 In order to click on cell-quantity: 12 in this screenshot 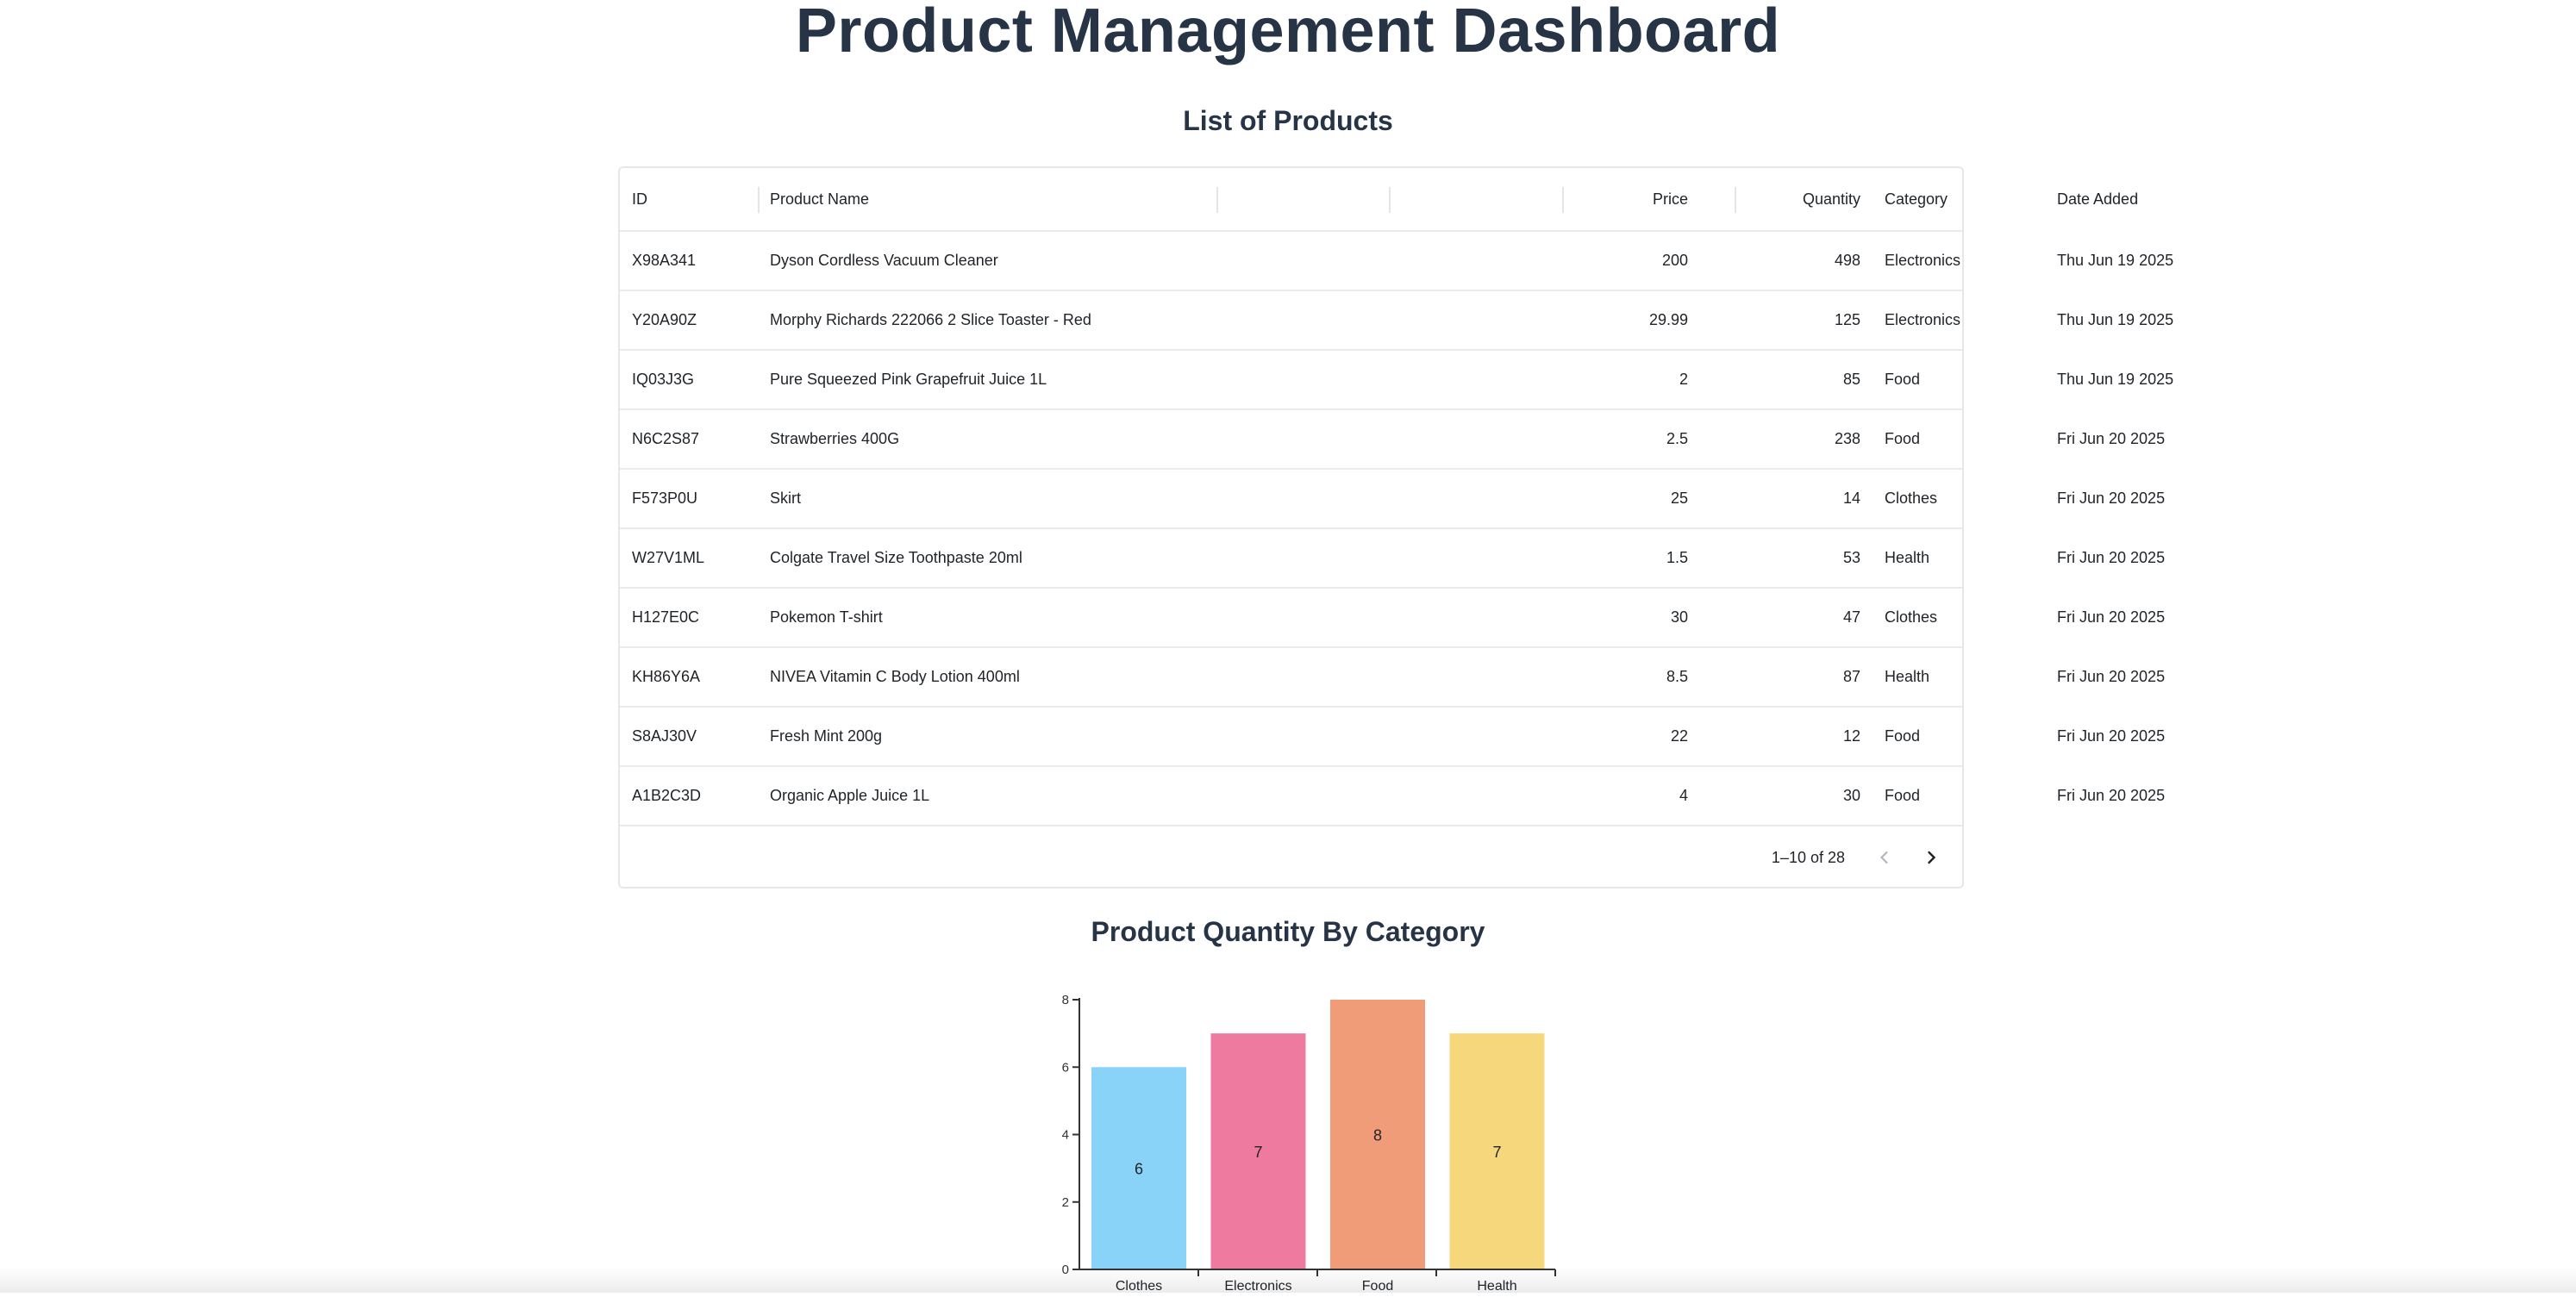, I will do `click(1786, 736)`.